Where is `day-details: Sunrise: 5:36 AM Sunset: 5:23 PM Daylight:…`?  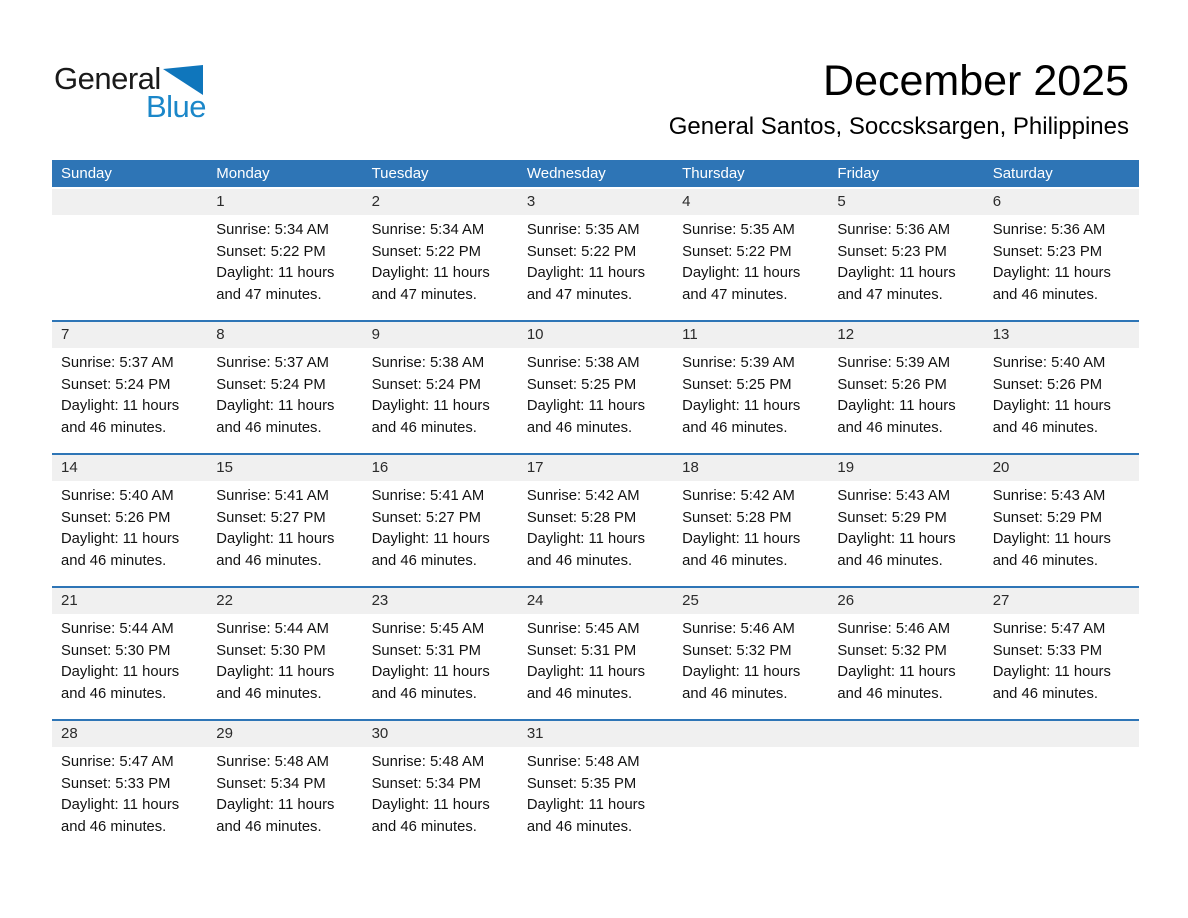 day-details: Sunrise: 5:36 AM Sunset: 5:23 PM Daylight:… is located at coordinates (1061, 267).